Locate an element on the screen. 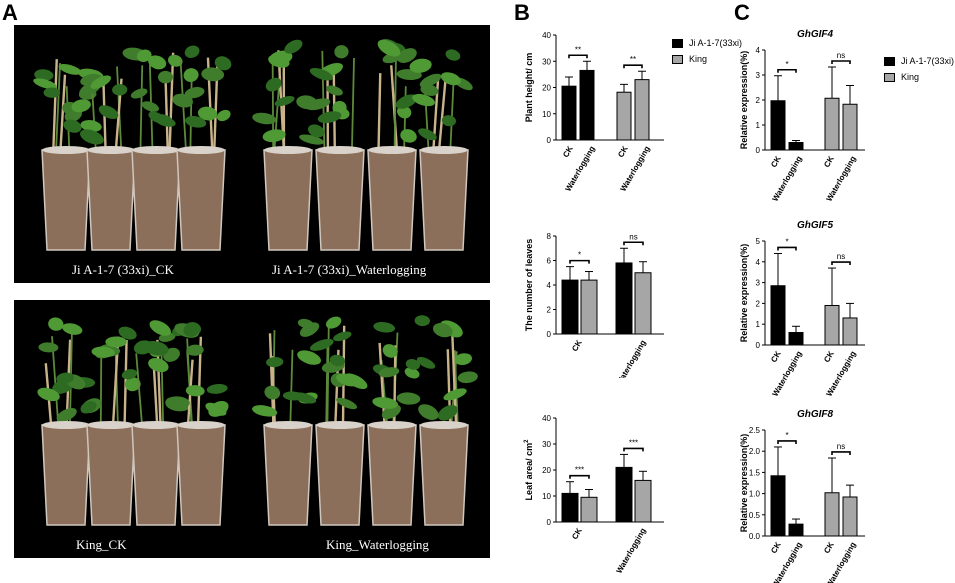 This screenshot has width=955, height=583. significance-label: ns is located at coordinates (841, 256).